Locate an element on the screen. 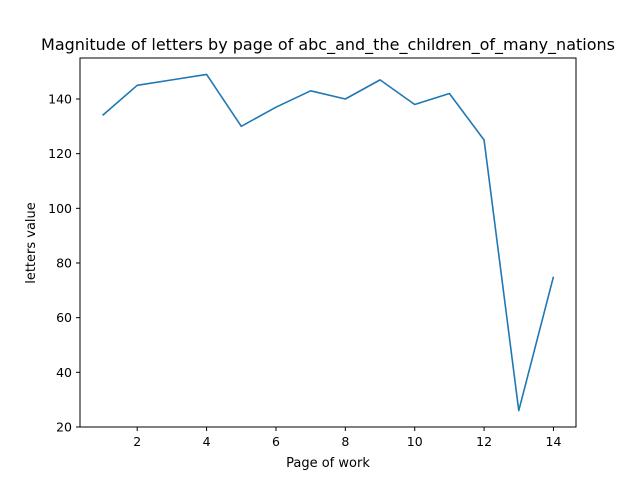  y-axis: 20 40 60 80 100 120 140 is located at coordinates (64, 263).